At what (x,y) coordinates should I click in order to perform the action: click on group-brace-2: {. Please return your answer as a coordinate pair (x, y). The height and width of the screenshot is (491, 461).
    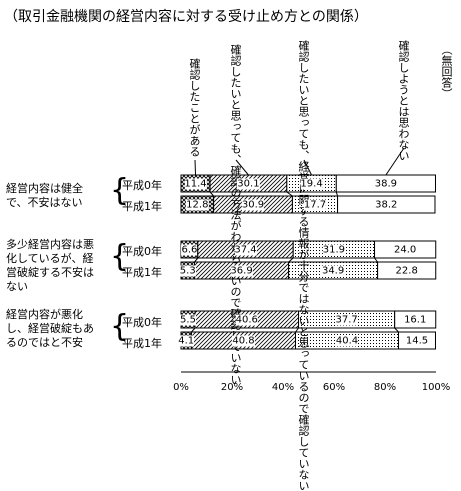
    Looking at the image, I should click on (120, 326).